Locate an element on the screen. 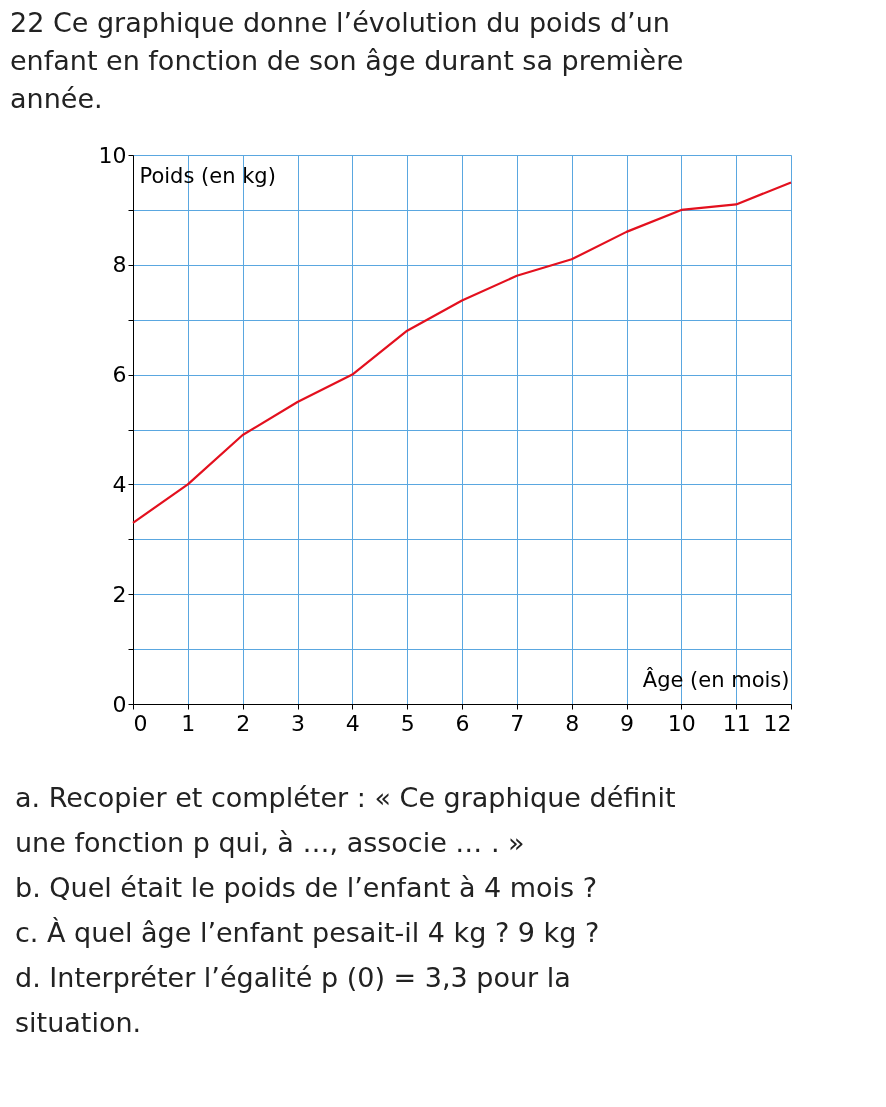 The image size is (886, 1107). x-tick-label: 3 is located at coordinates (298, 723).